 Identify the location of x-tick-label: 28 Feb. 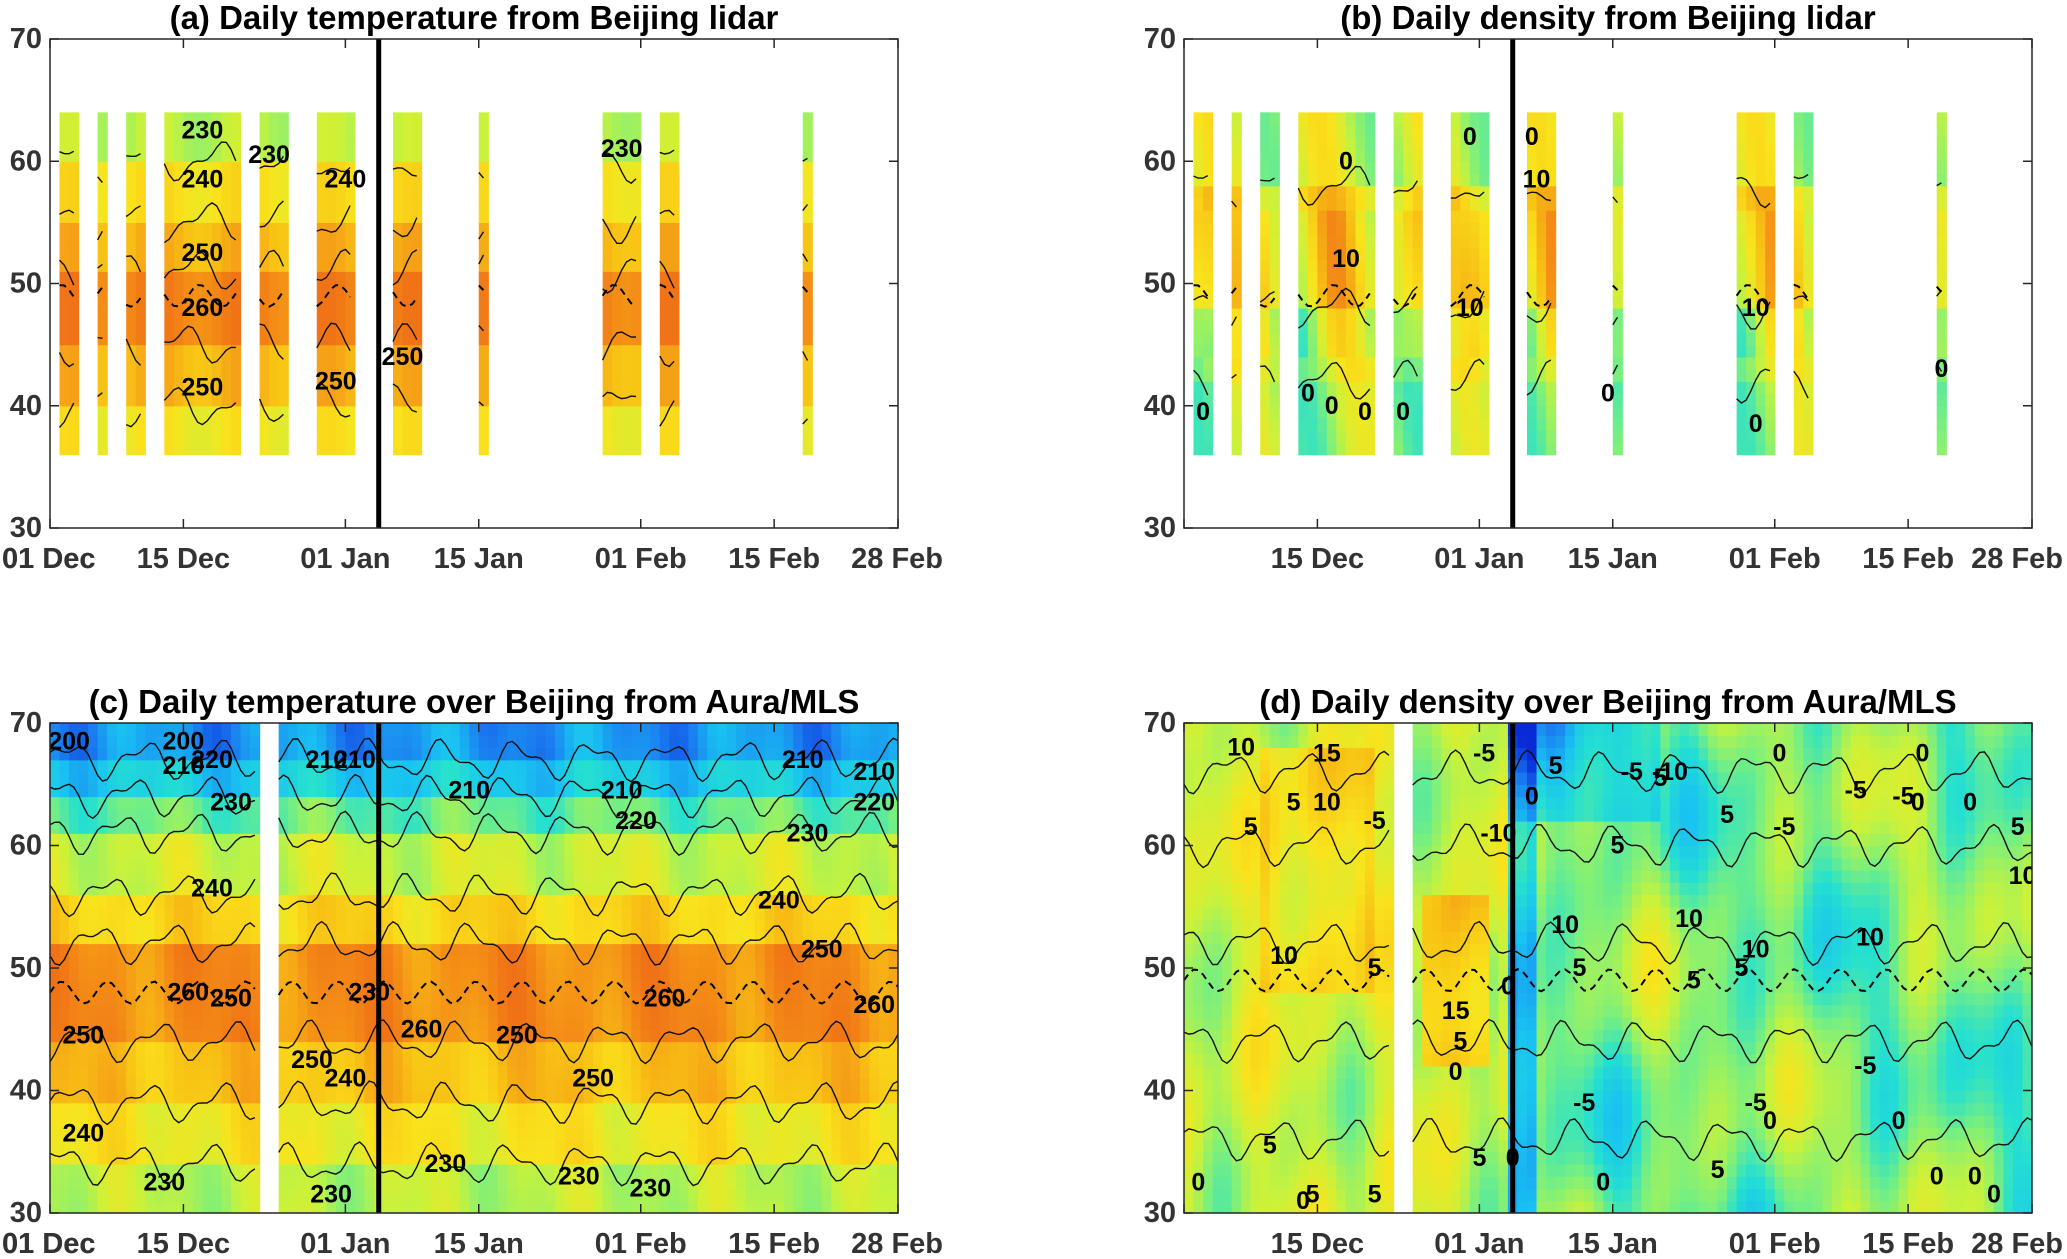
(2017, 559).